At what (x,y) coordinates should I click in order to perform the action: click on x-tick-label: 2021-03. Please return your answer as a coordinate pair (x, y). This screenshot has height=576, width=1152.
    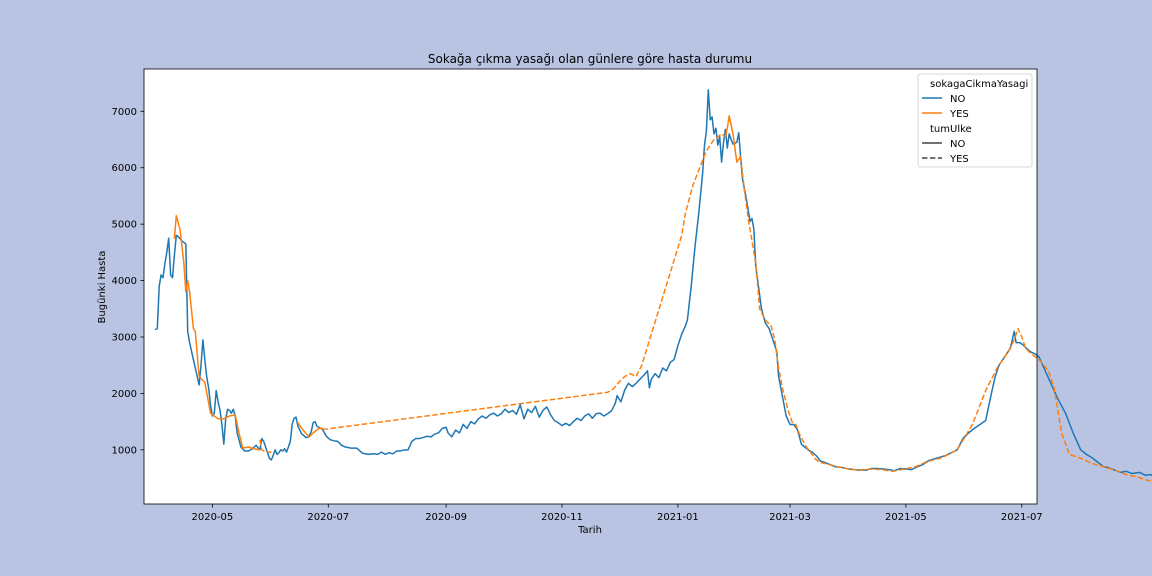
    Looking at the image, I should click on (790, 517).